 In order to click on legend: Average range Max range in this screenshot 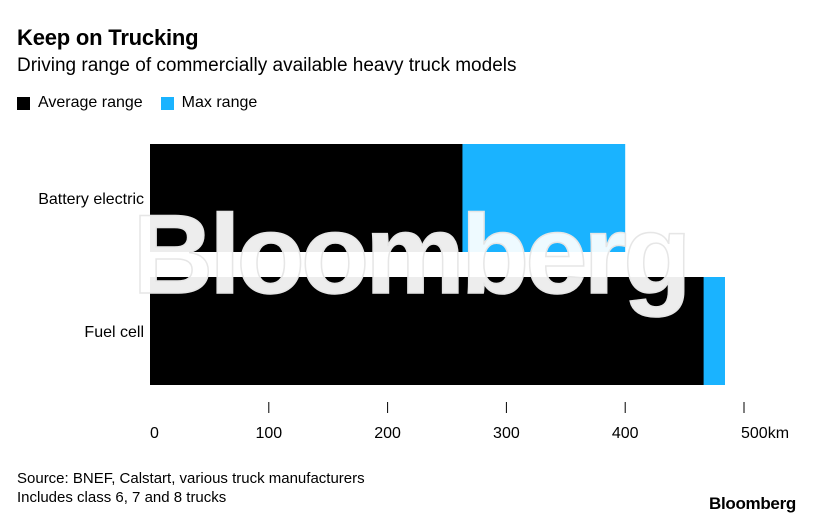, I will do `click(146, 103)`.